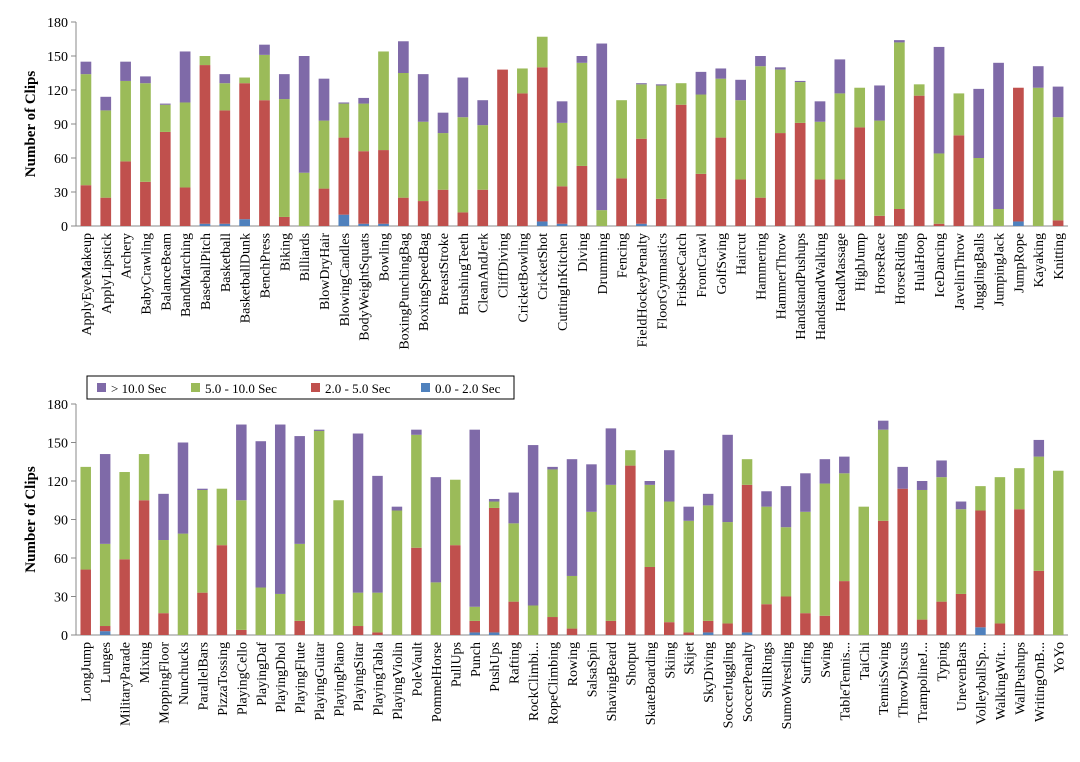 The height and width of the screenshot is (762, 1080). What do you see at coordinates (651, 683) in the screenshot?
I see `x-tick-label: SkateBoarding` at bounding box center [651, 683].